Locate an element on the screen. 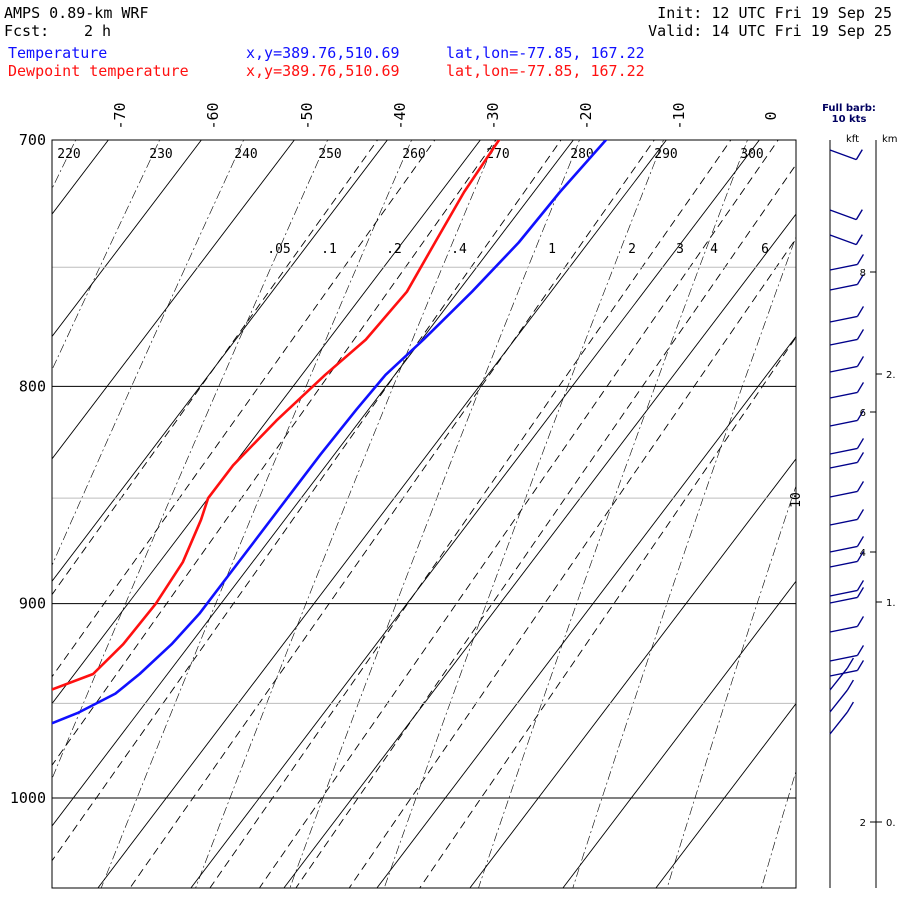 The height and width of the screenshot is (900, 900). kft-label: 4 is located at coordinates (863, 553).